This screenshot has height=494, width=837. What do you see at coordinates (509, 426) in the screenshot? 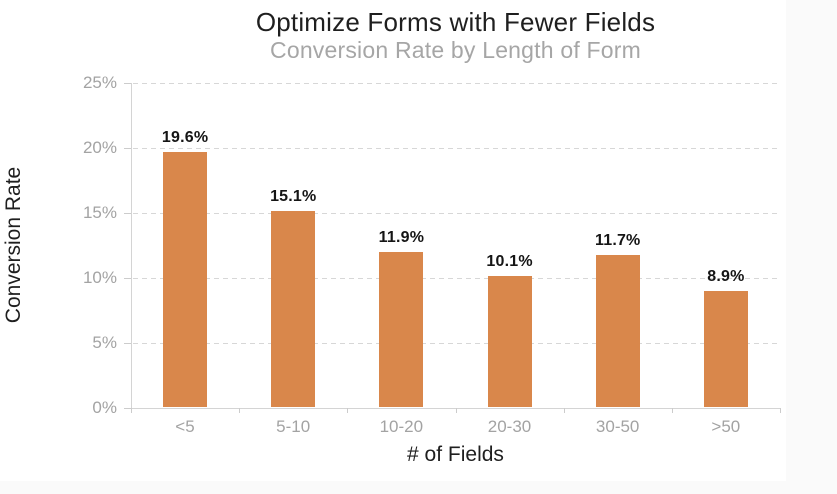
I see `x-tick-label: 20-30` at bounding box center [509, 426].